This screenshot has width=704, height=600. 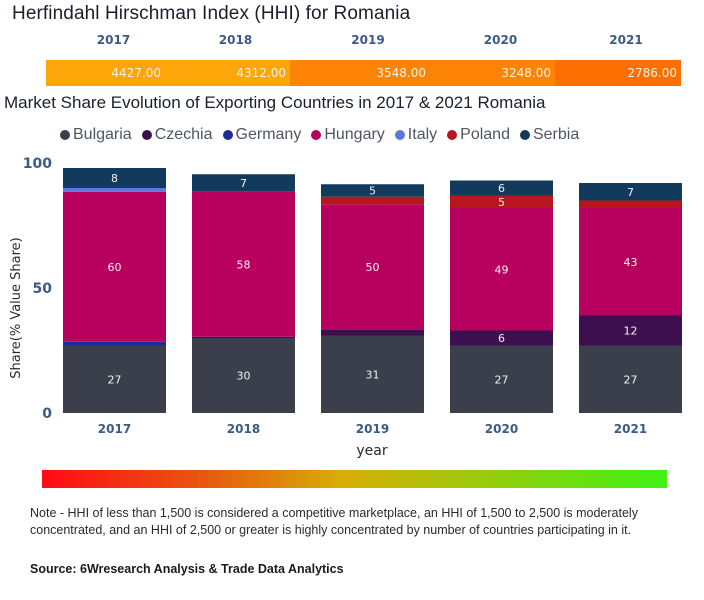 I want to click on data-label: 49, so click(x=502, y=269).